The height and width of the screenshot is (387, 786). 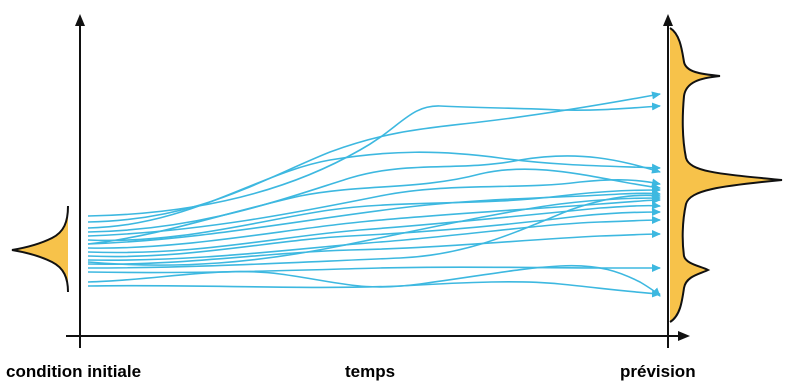 What do you see at coordinates (40, 249) in the screenshot?
I see `initial-distribution` at bounding box center [40, 249].